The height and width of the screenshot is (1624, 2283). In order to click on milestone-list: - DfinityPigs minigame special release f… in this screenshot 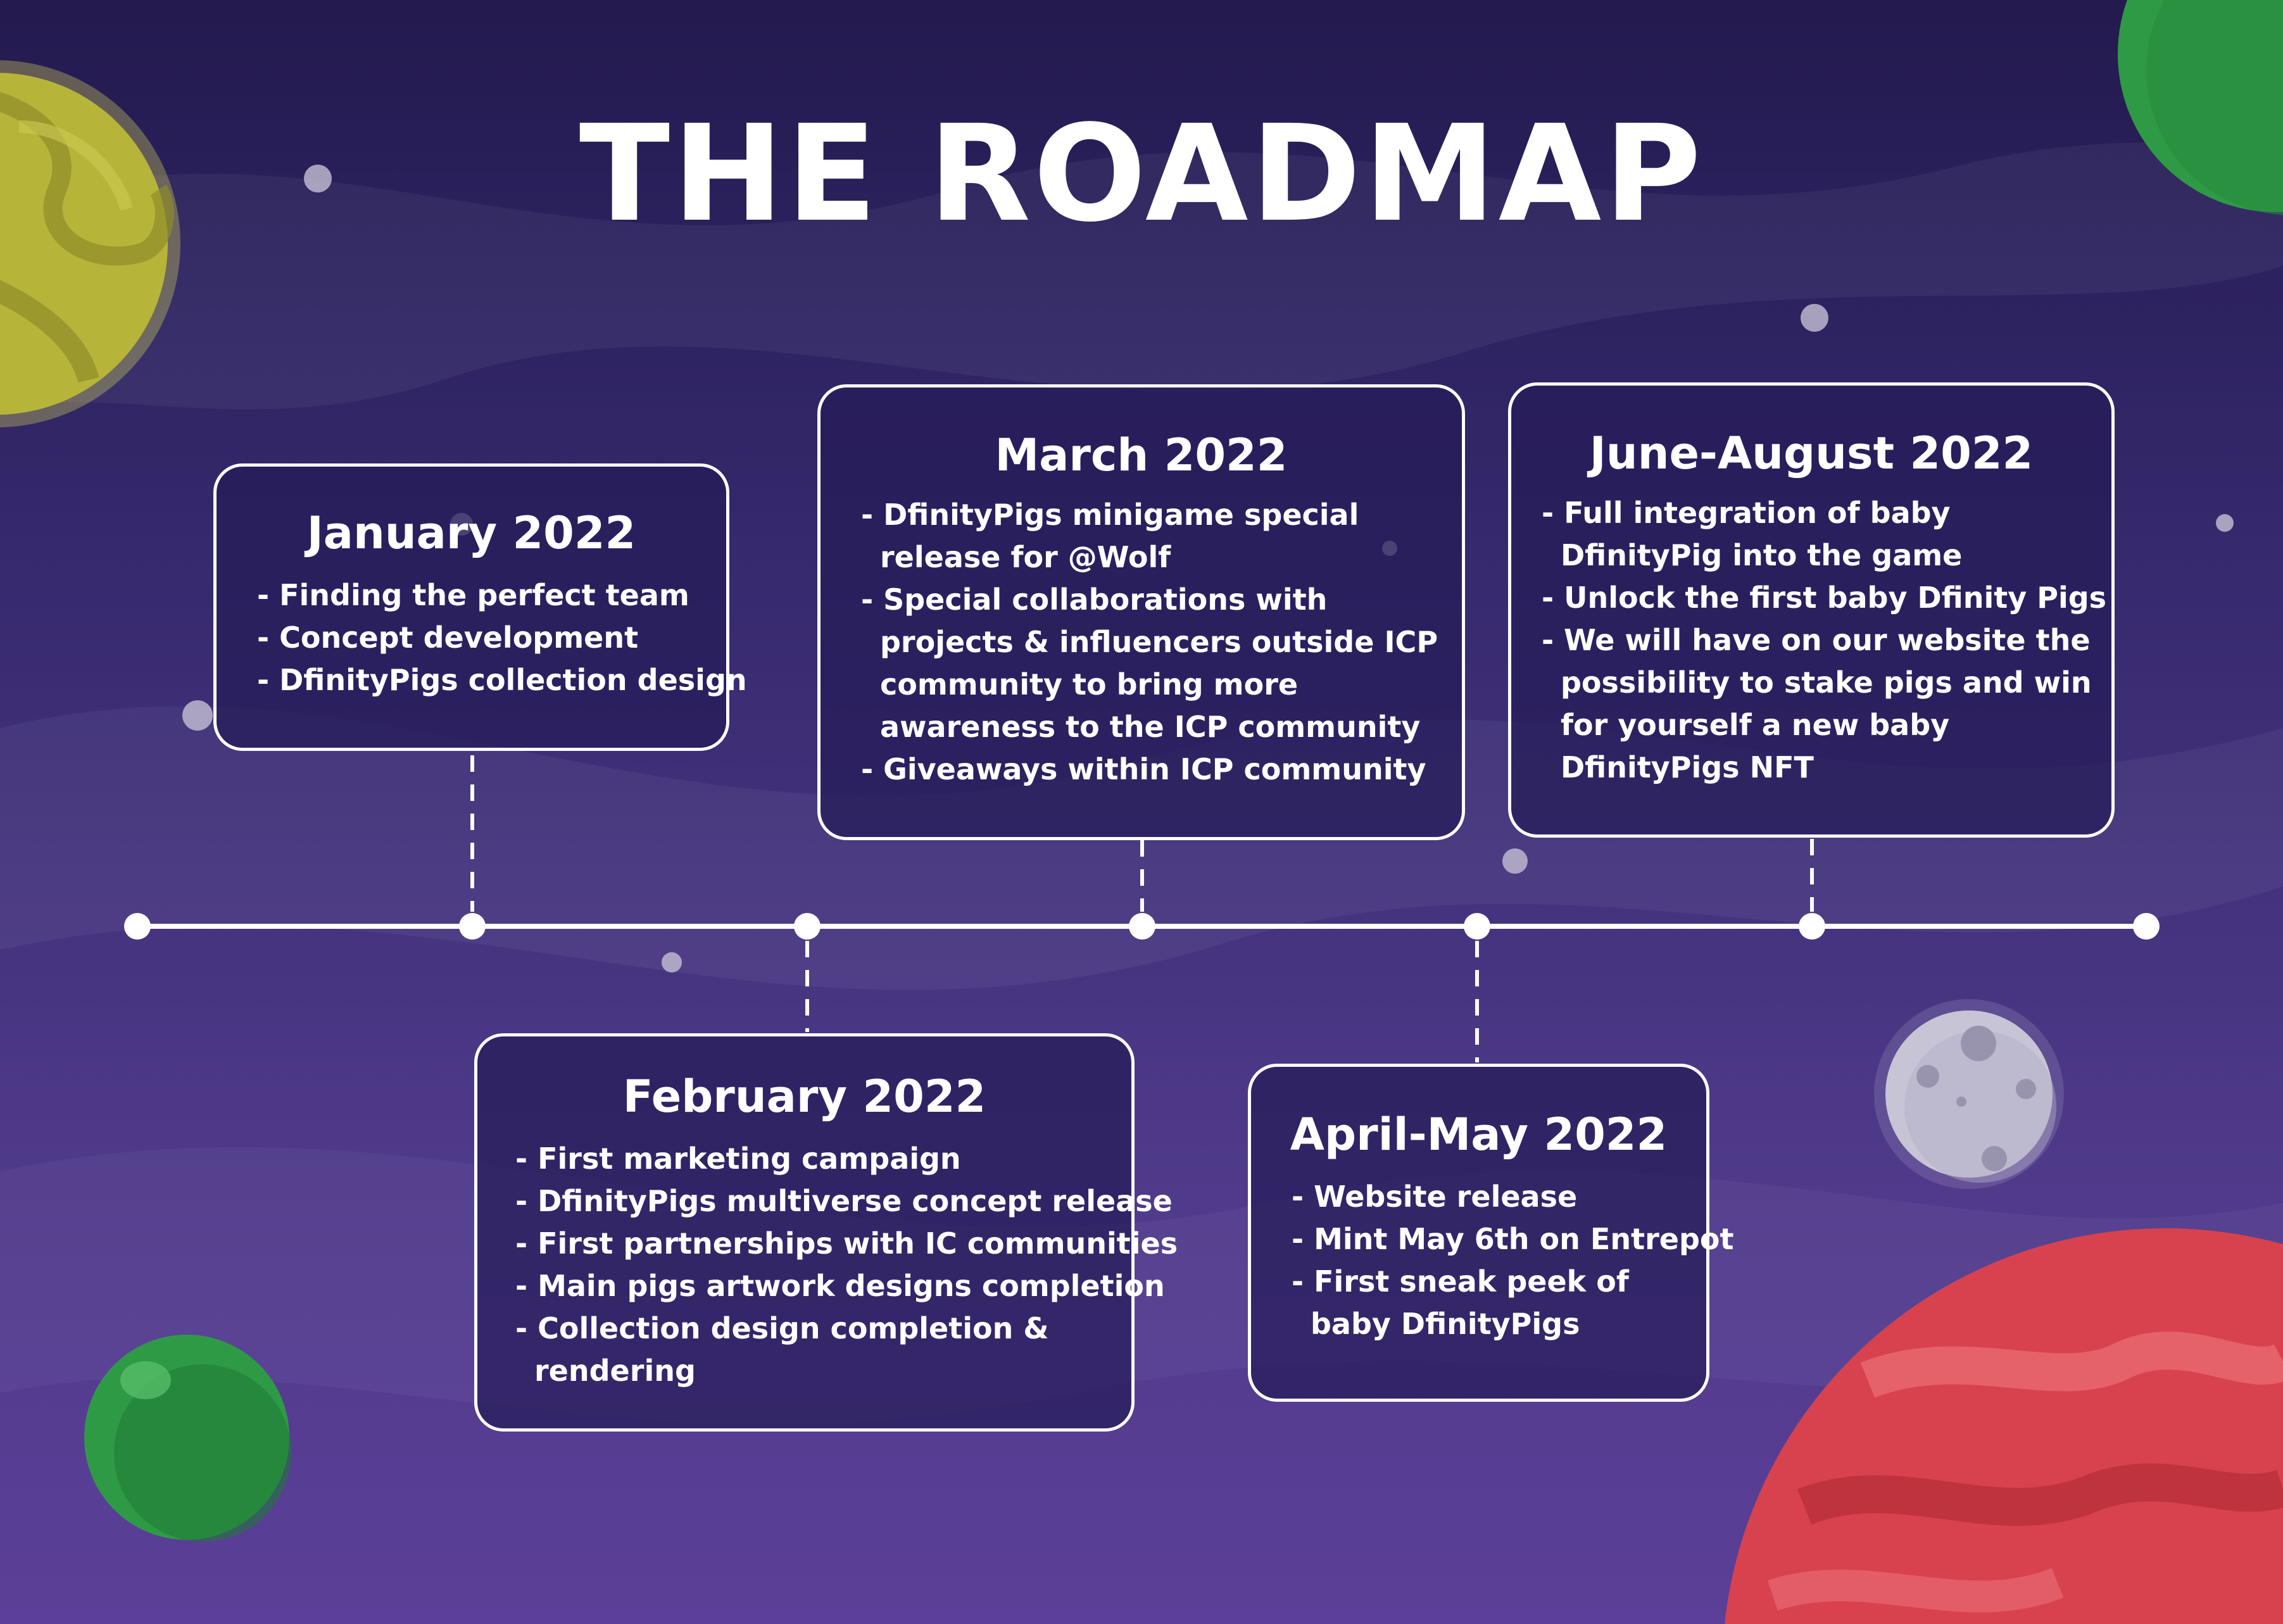, I will do `click(1161, 642)`.